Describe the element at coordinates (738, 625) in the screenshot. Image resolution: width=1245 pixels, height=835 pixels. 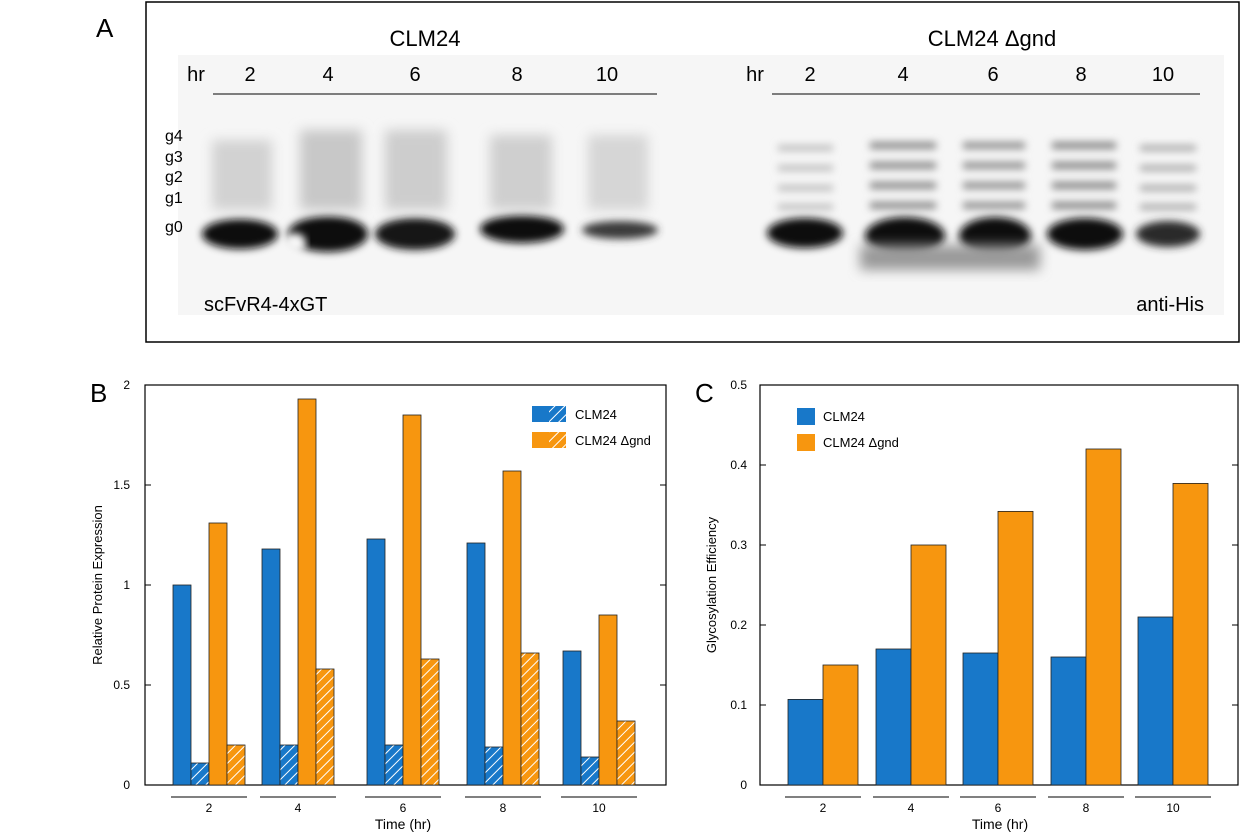
I see `chart-c-ytick-label-2: 0.2` at that location.